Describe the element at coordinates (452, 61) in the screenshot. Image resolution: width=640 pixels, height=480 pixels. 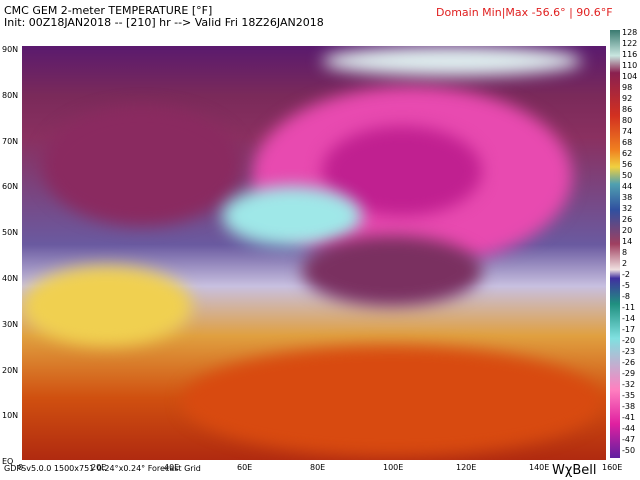
I see `arctic-ice` at that location.